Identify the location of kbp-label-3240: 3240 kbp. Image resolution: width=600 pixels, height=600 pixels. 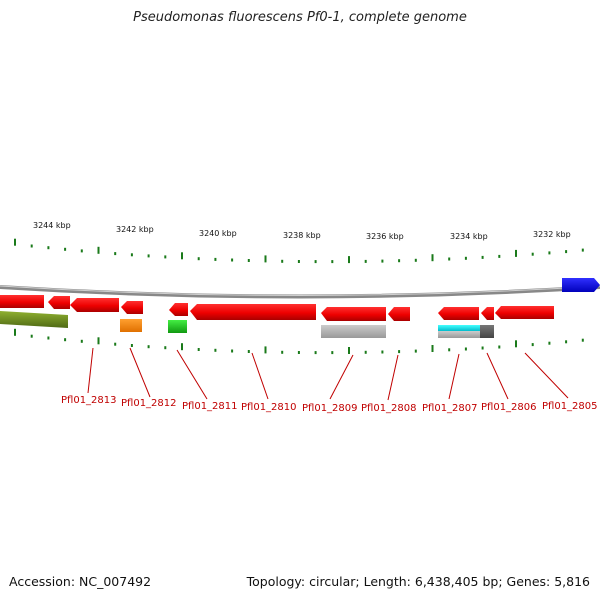
(218, 233).